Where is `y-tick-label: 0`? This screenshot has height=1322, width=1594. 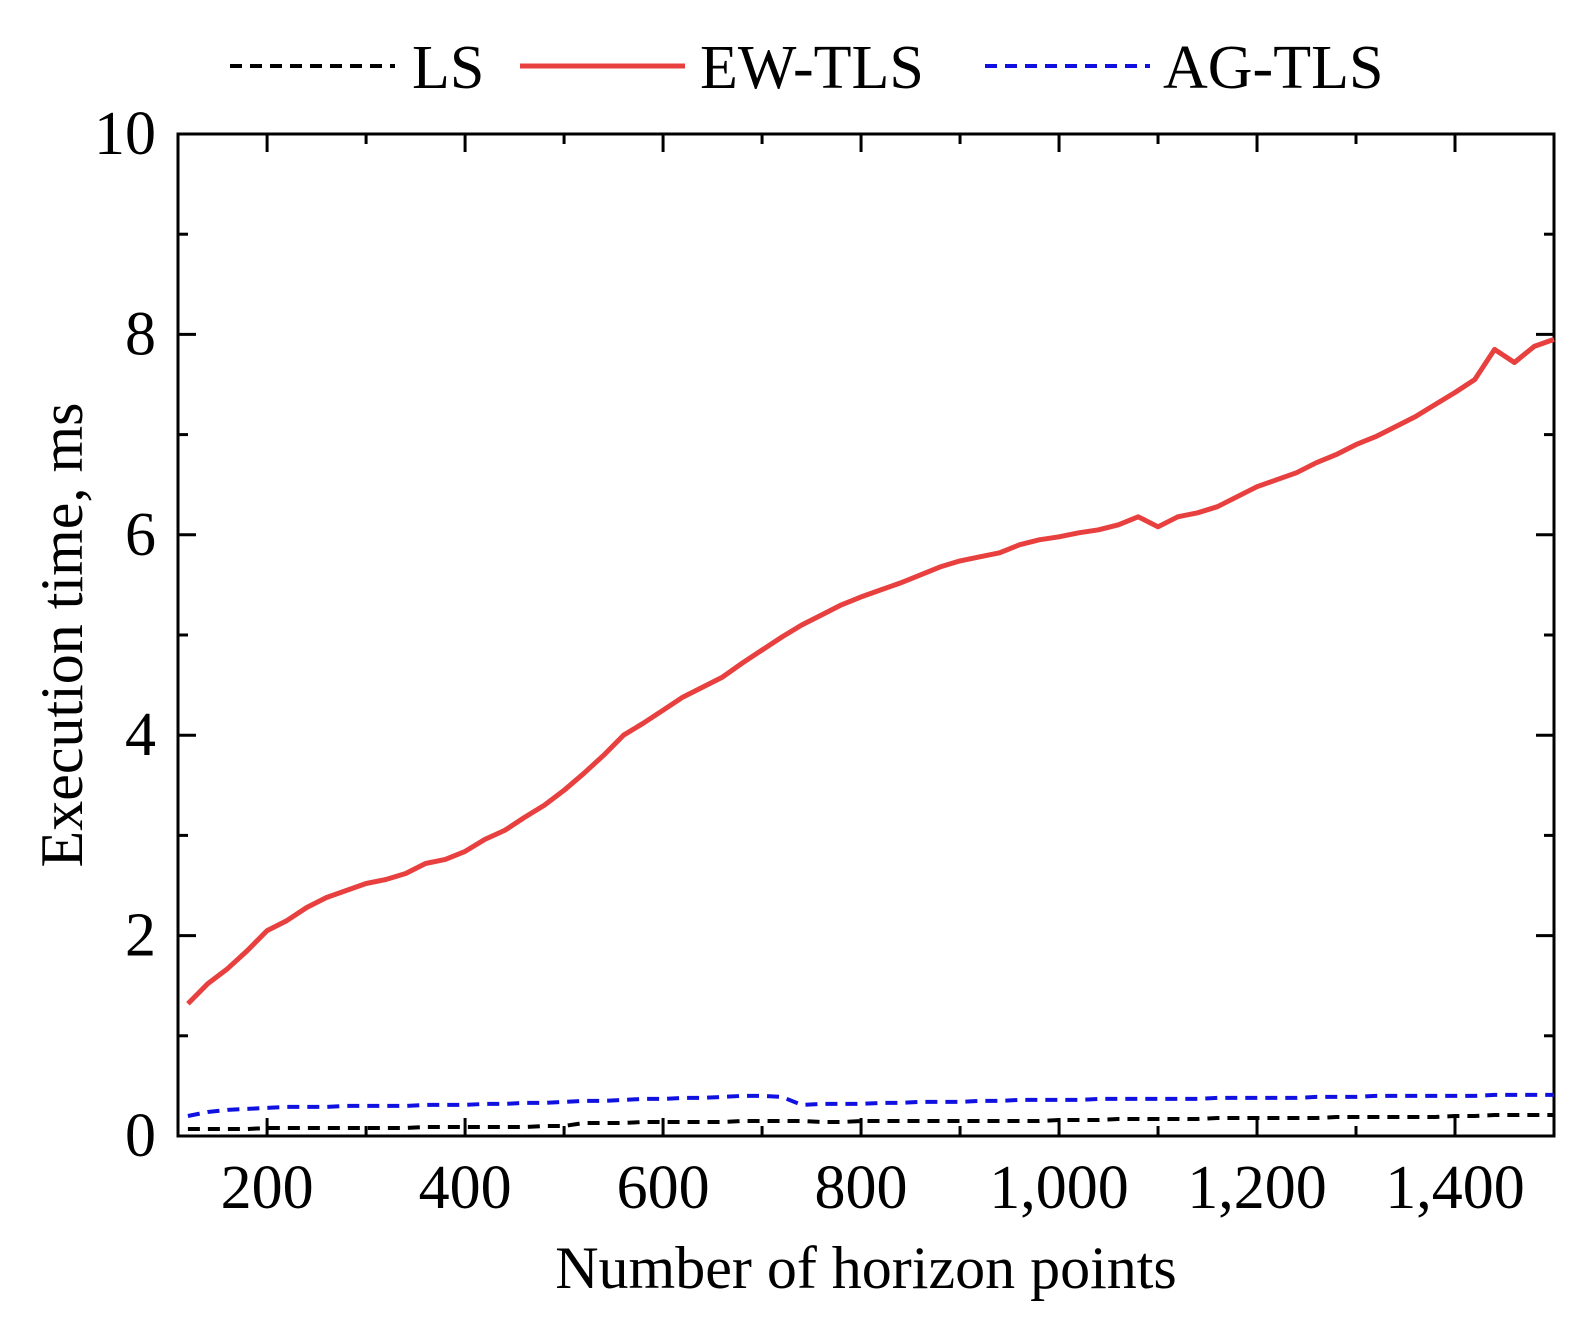
y-tick-label: 0 is located at coordinates (140, 1136).